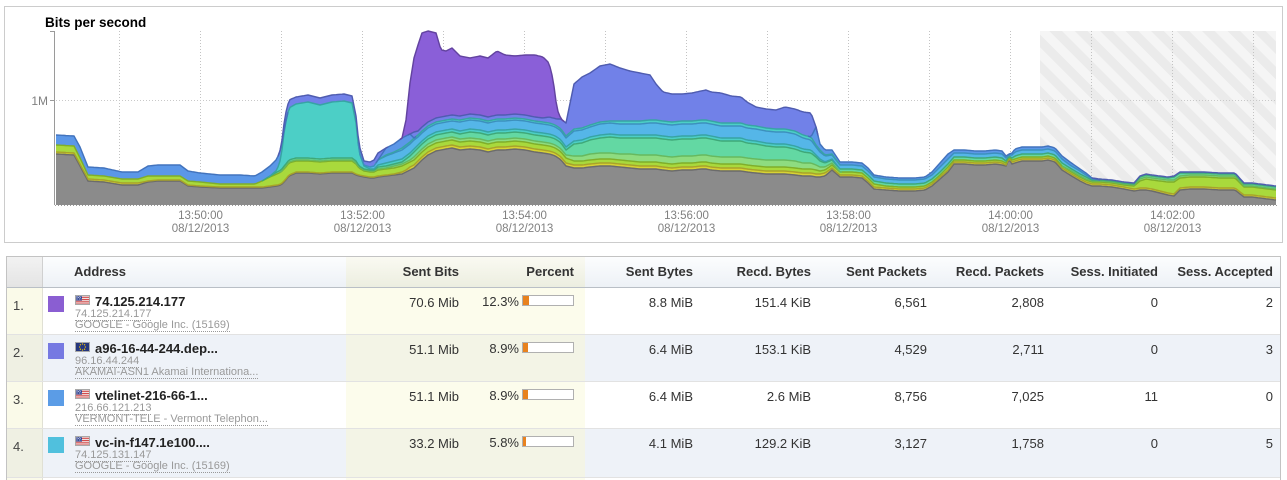 The image size is (1287, 480). I want to click on svg-text: 13:58:00, so click(848, 216).